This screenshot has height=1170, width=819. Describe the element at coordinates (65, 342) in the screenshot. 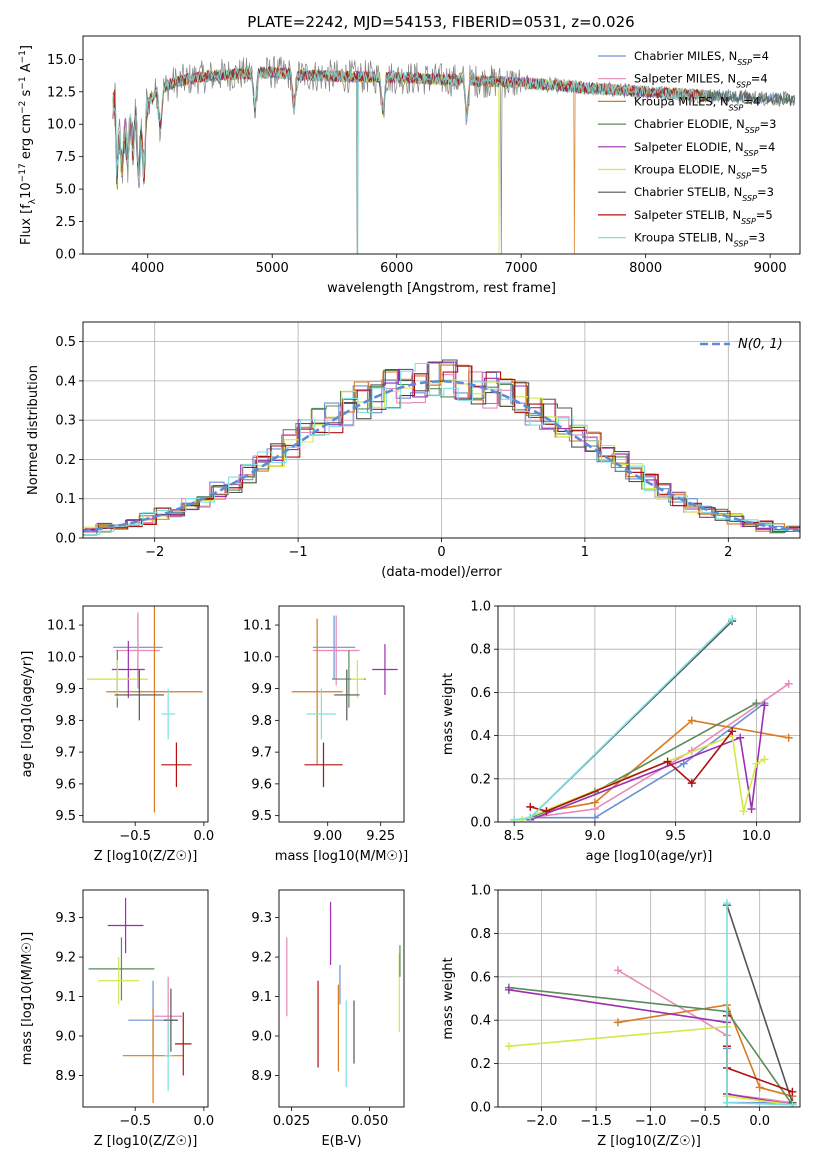

I see `y-tick-label: 0.5` at that location.